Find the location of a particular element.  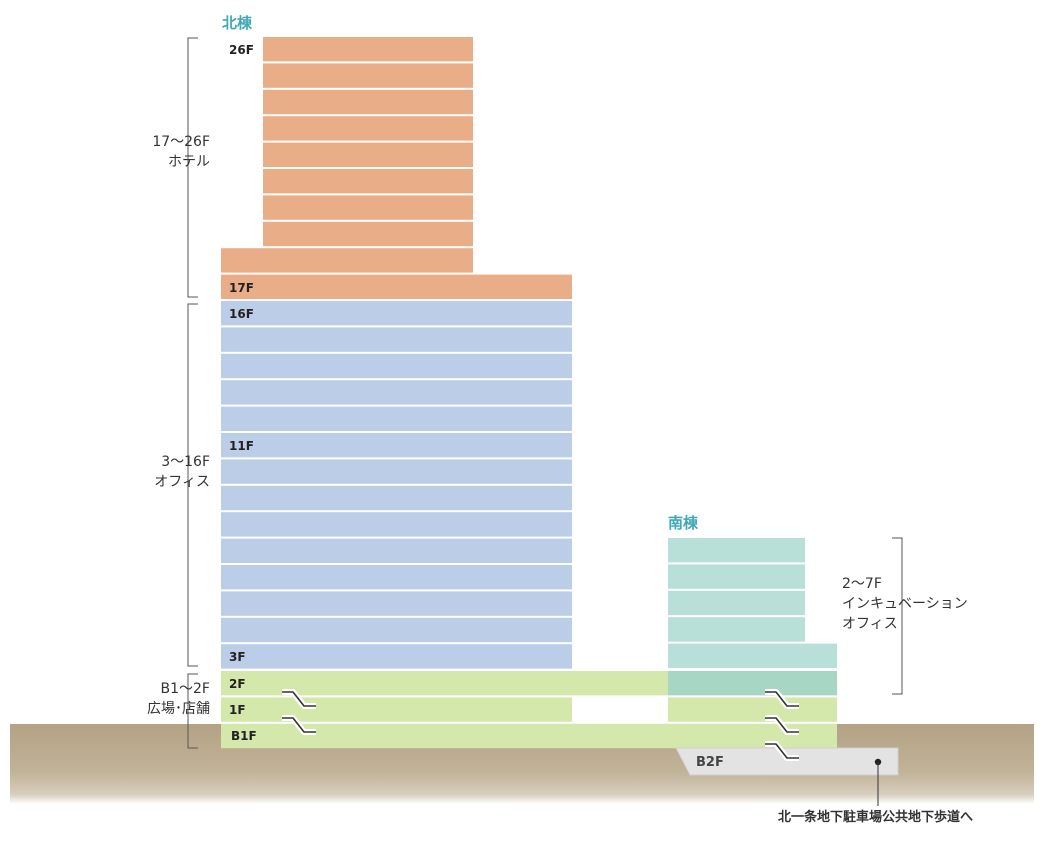

retail-floor-1f is located at coordinates (396, 709).